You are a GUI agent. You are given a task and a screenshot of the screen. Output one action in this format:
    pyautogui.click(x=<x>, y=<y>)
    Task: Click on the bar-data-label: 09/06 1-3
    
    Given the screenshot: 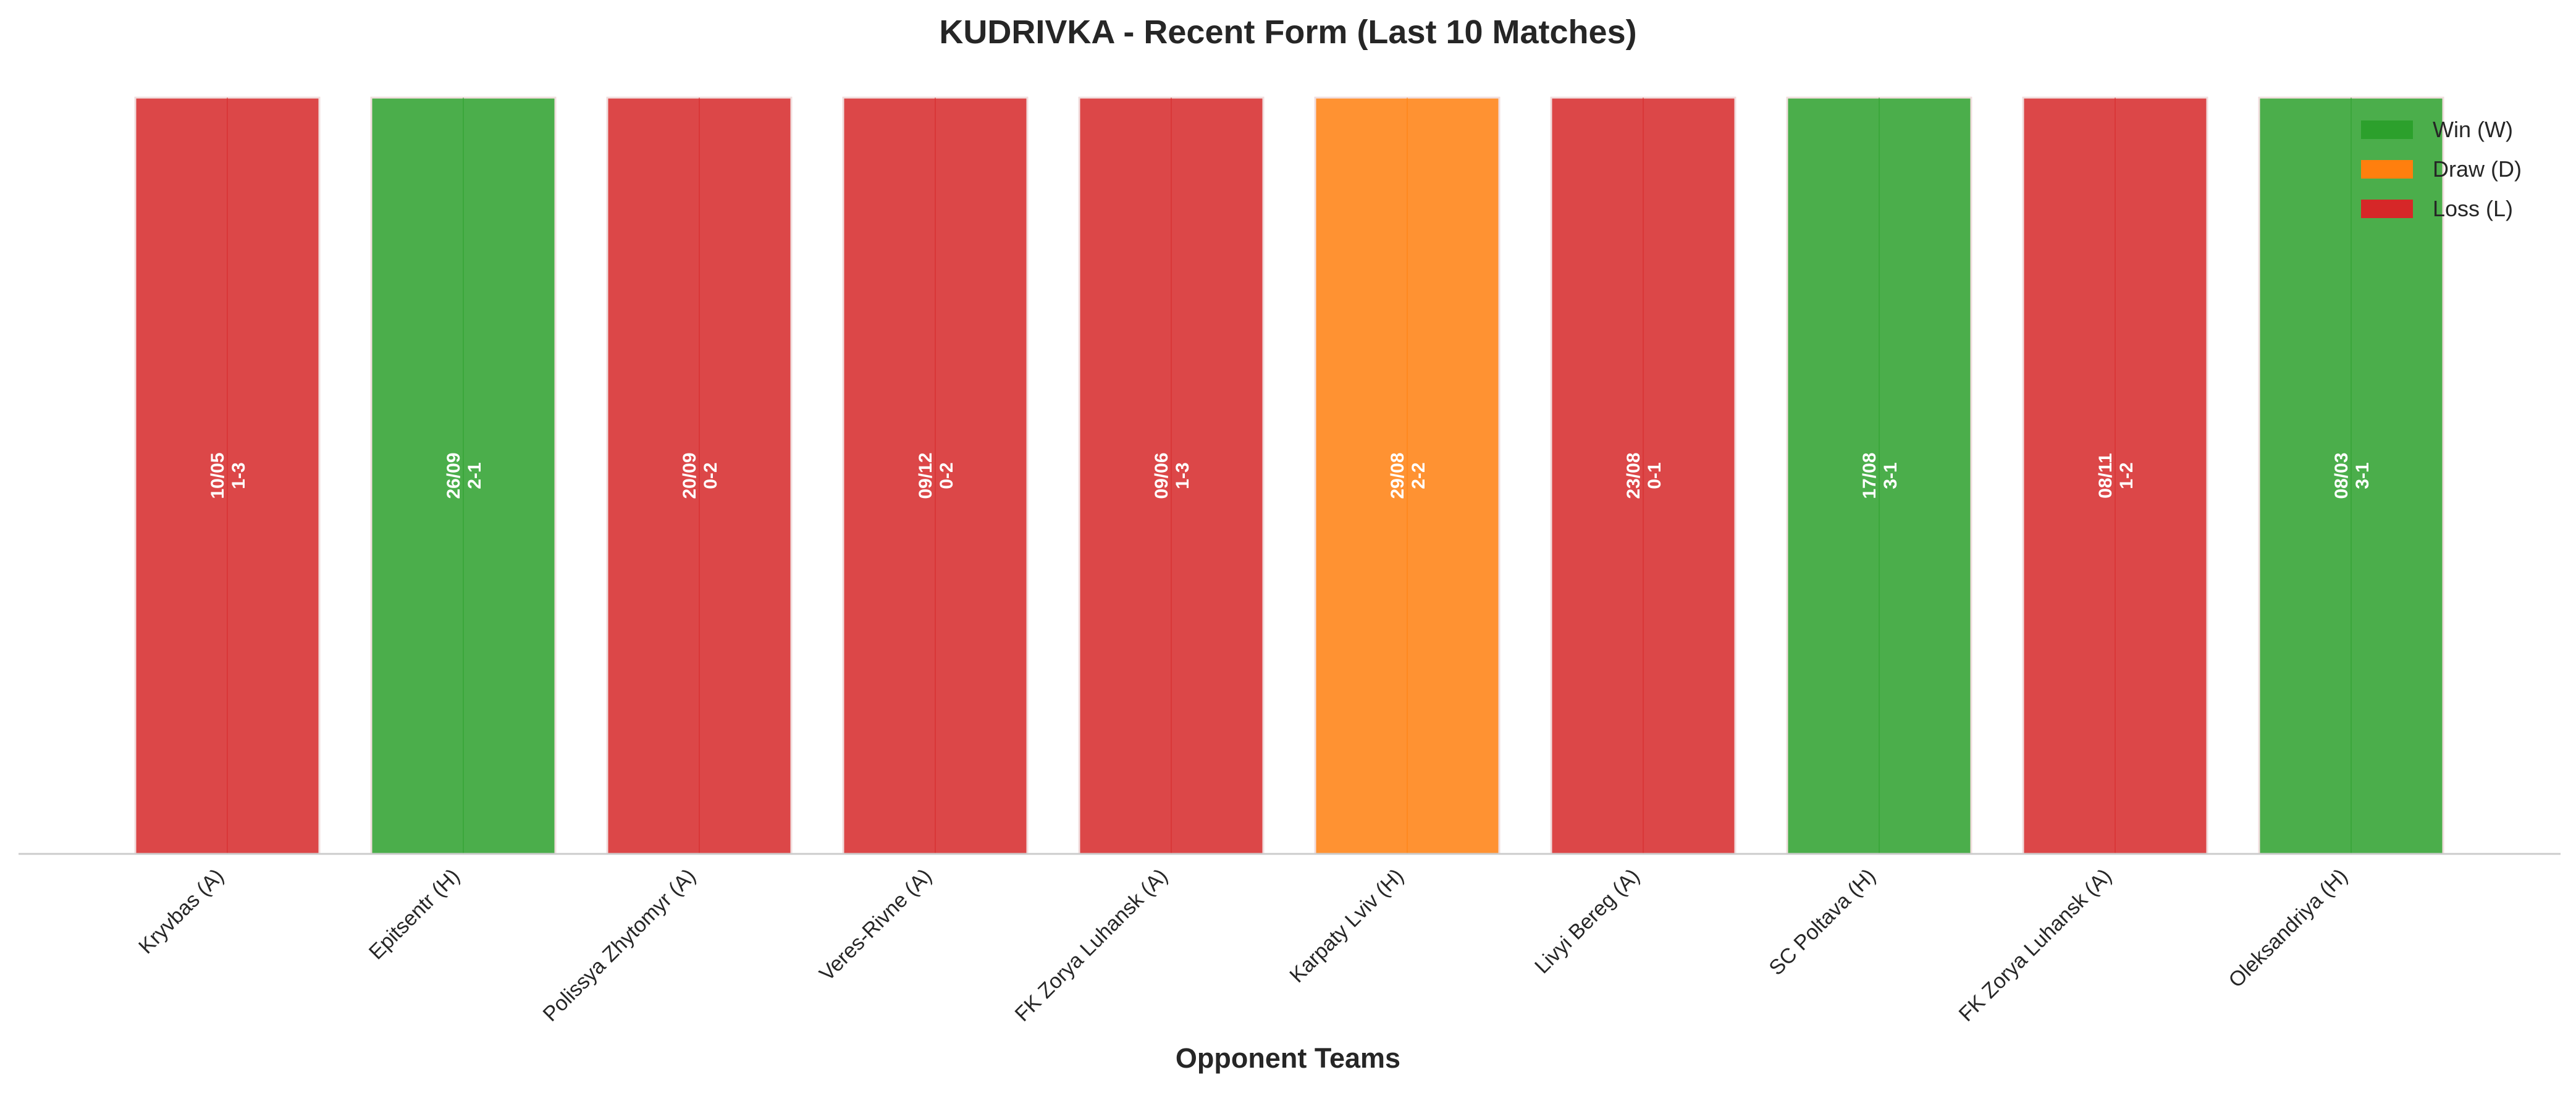 What is the action you would take?
    pyautogui.click(x=1172, y=475)
    